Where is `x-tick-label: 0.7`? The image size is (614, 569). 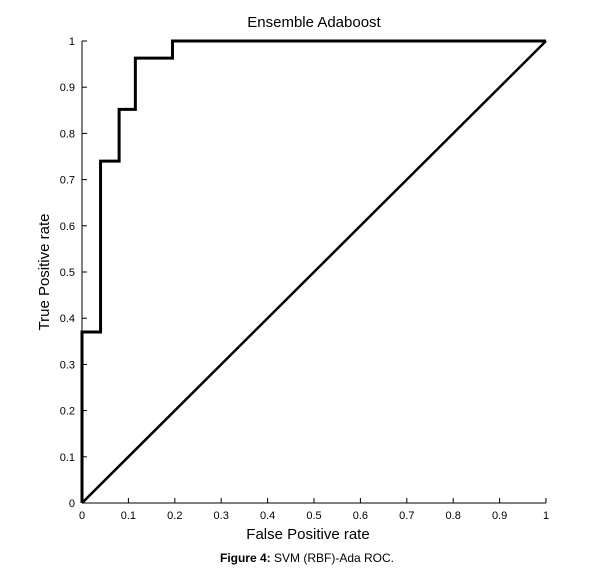 x-tick-label: 0.7 is located at coordinates (406, 516).